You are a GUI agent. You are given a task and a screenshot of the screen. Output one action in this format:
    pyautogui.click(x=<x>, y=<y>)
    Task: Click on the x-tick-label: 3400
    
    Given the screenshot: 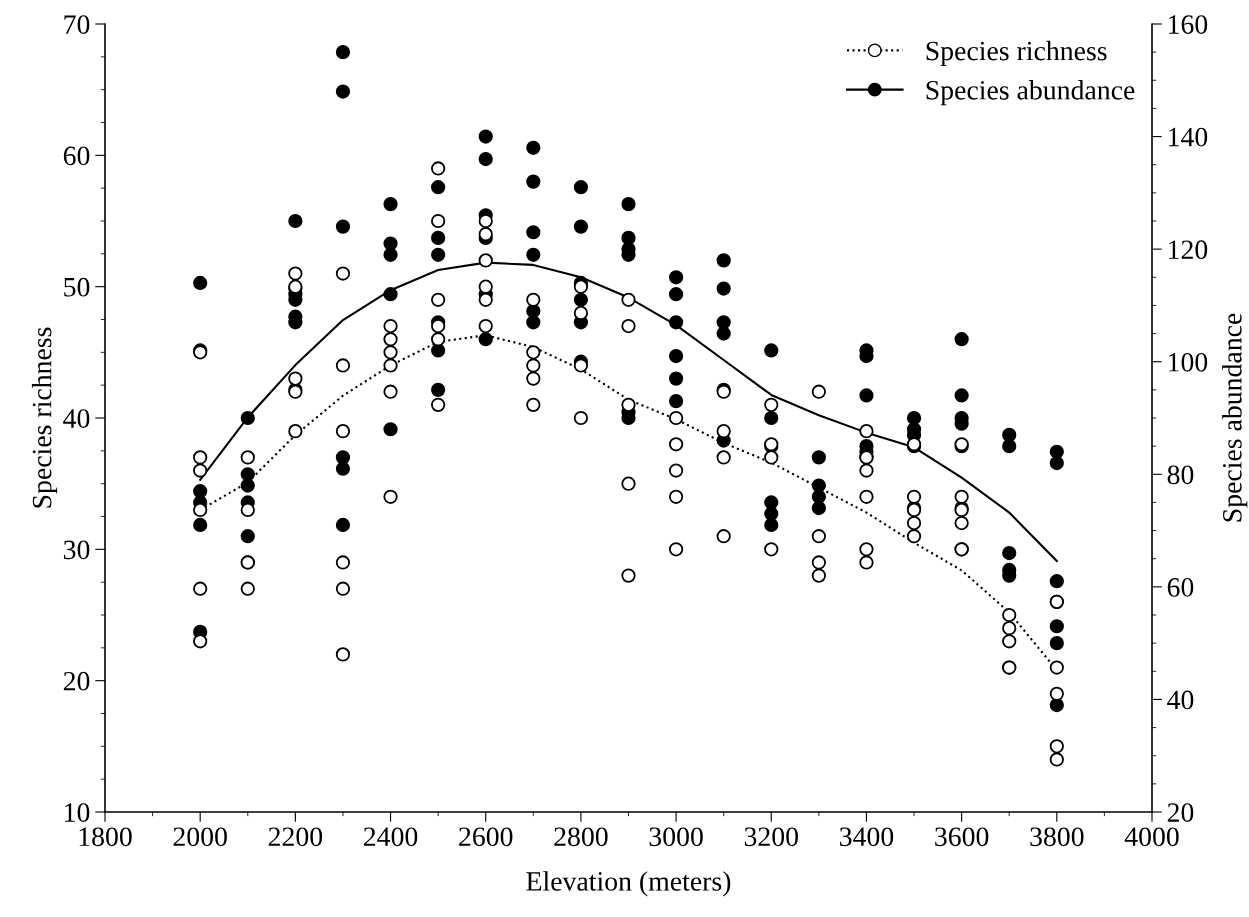 What is the action you would take?
    pyautogui.click(x=867, y=837)
    